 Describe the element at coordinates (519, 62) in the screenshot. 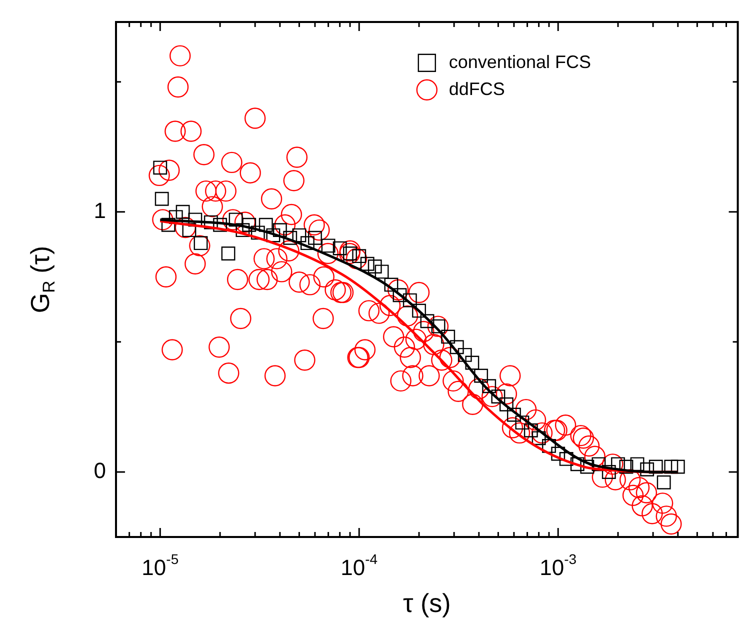

I see `legend-label: conventional FCS` at that location.